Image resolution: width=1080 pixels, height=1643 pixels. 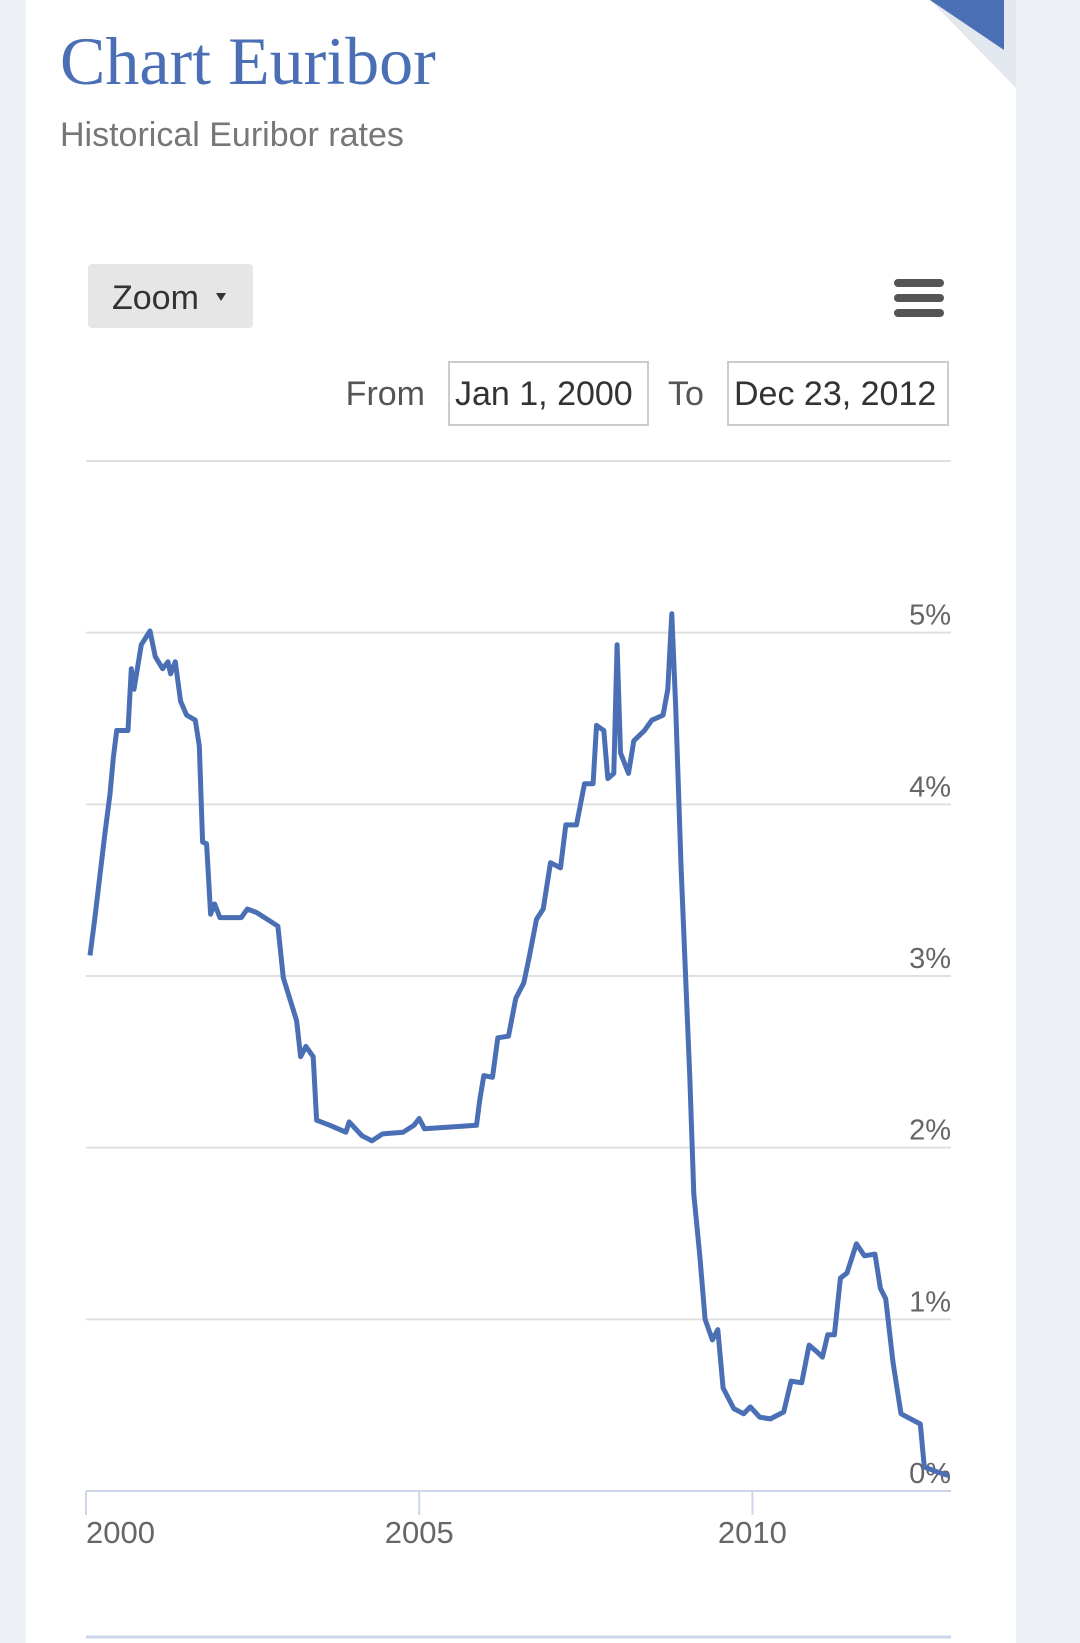 I want to click on zoom-caret, so click(x=221, y=297).